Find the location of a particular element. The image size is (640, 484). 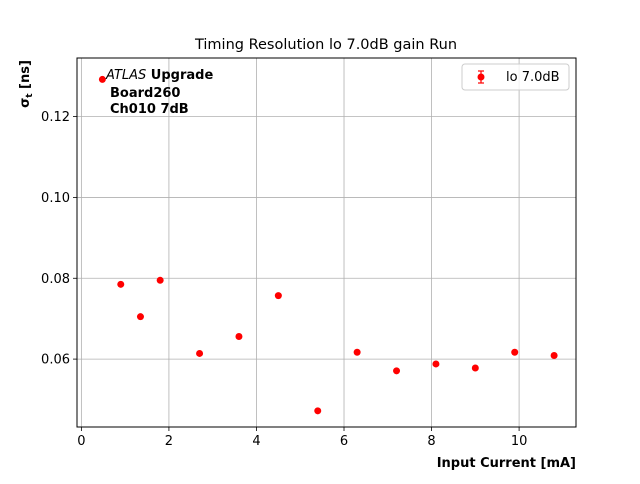

legend-box is located at coordinates (515, 77).